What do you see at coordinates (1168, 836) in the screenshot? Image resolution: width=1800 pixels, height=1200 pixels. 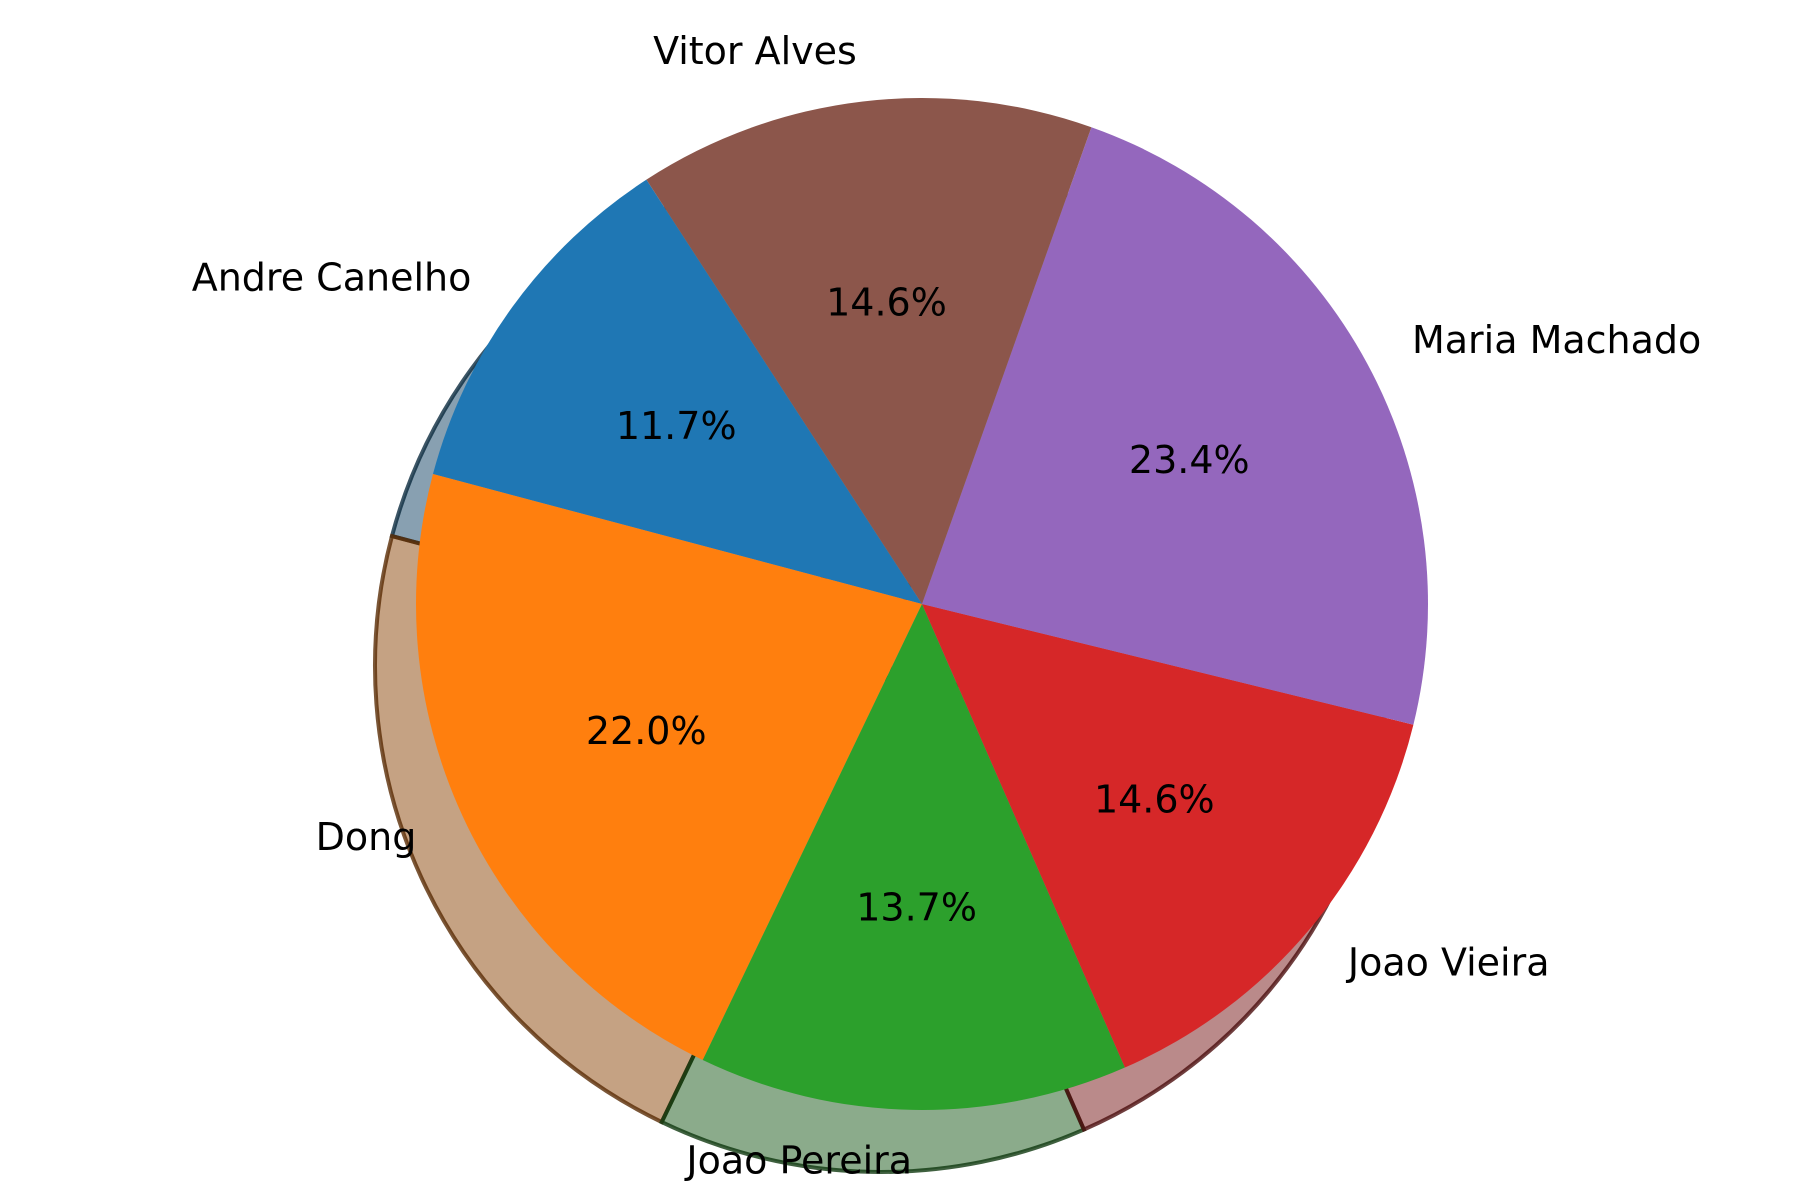 I see `pie-slice-joao-vieira` at bounding box center [1168, 836].